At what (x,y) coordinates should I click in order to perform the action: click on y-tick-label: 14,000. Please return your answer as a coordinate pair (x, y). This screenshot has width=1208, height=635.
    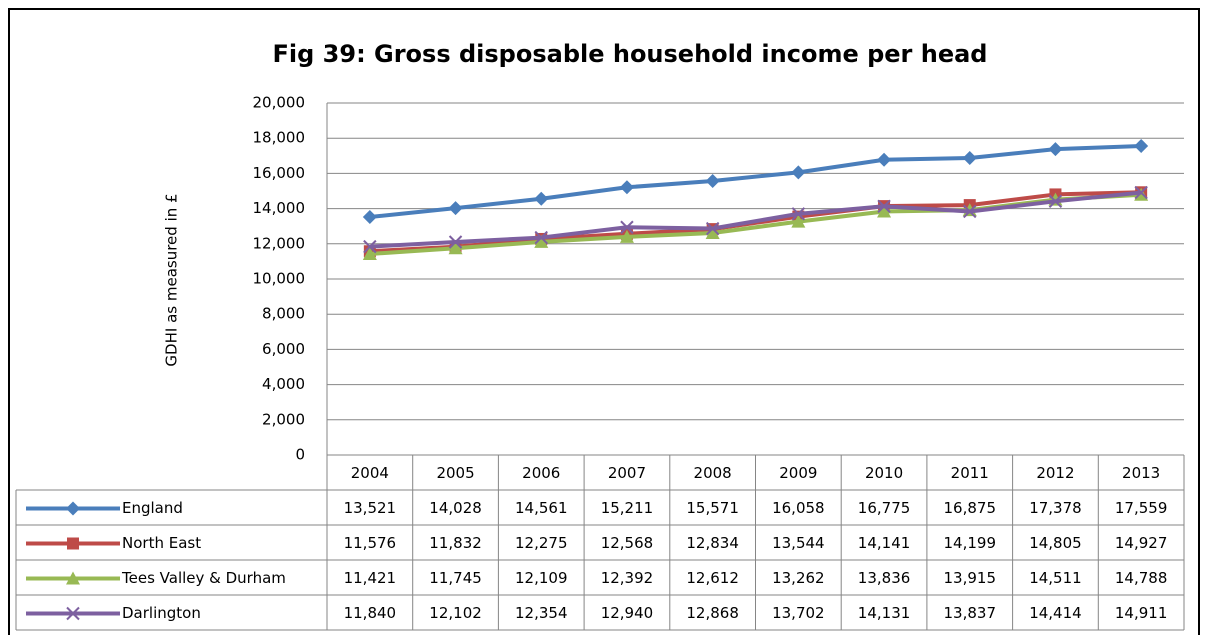
    Looking at the image, I should click on (279, 208).